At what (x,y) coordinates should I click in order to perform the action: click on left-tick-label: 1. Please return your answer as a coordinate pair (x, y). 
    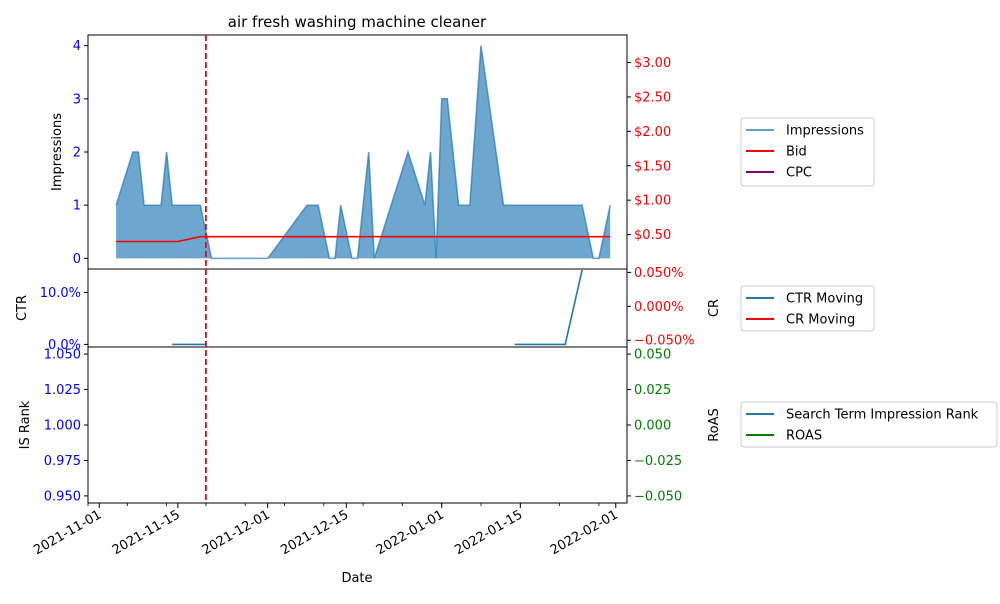
    Looking at the image, I should click on (77, 206).